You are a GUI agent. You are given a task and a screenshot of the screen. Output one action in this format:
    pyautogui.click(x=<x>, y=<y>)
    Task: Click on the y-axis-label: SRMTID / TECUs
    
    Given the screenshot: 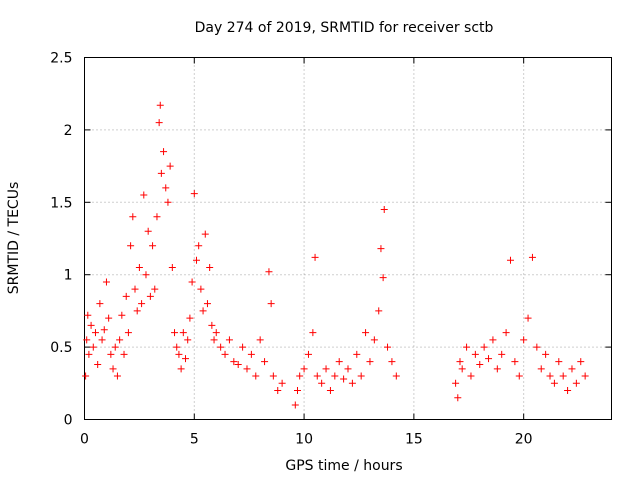 What is the action you would take?
    pyautogui.click(x=14, y=238)
    